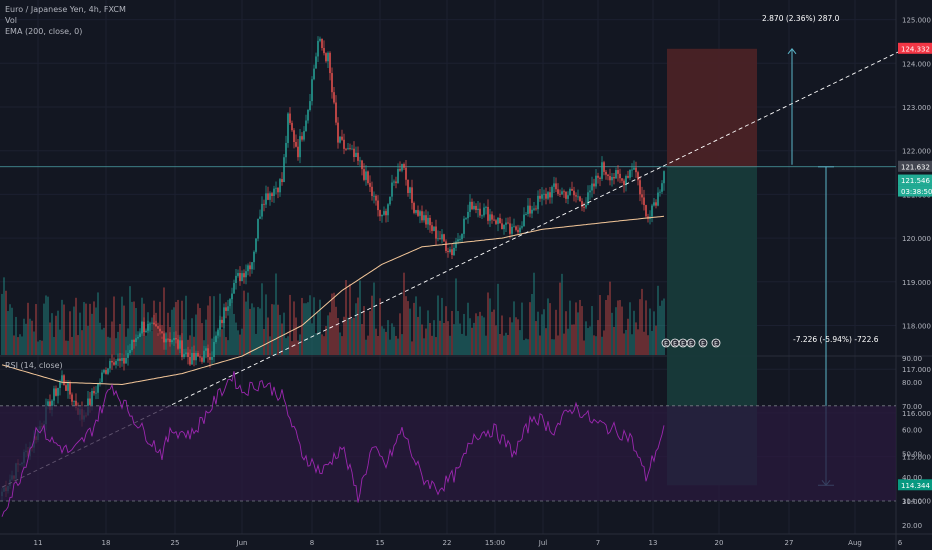 Image resolution: width=932 pixels, height=550 pixels. What do you see at coordinates (543, 543) in the screenshot?
I see `time-tick-label: Jul` at bounding box center [543, 543].